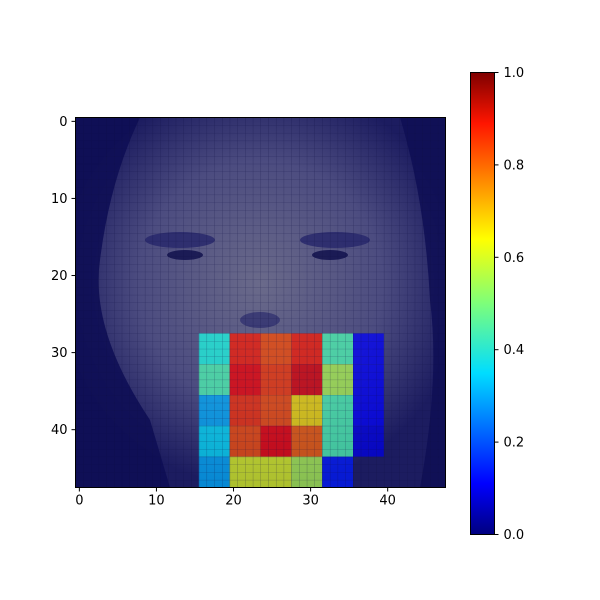 The width and height of the screenshot is (600, 600). I want to click on x-tick-label: 10, so click(156, 501).